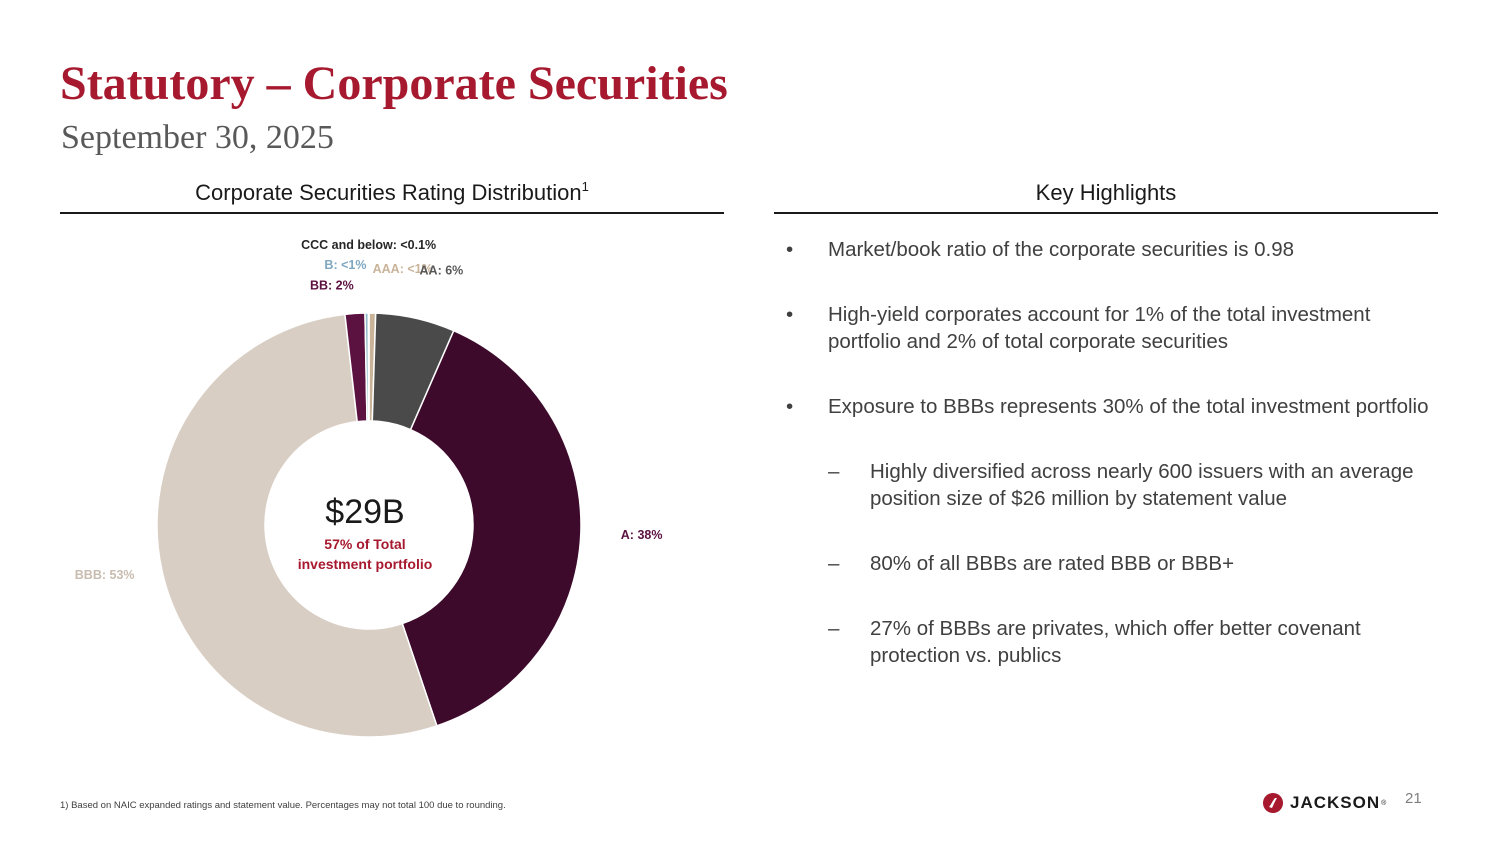 The image size is (1500, 844). I want to click on highlights-heading-text: Key Highlights, so click(1106, 192).